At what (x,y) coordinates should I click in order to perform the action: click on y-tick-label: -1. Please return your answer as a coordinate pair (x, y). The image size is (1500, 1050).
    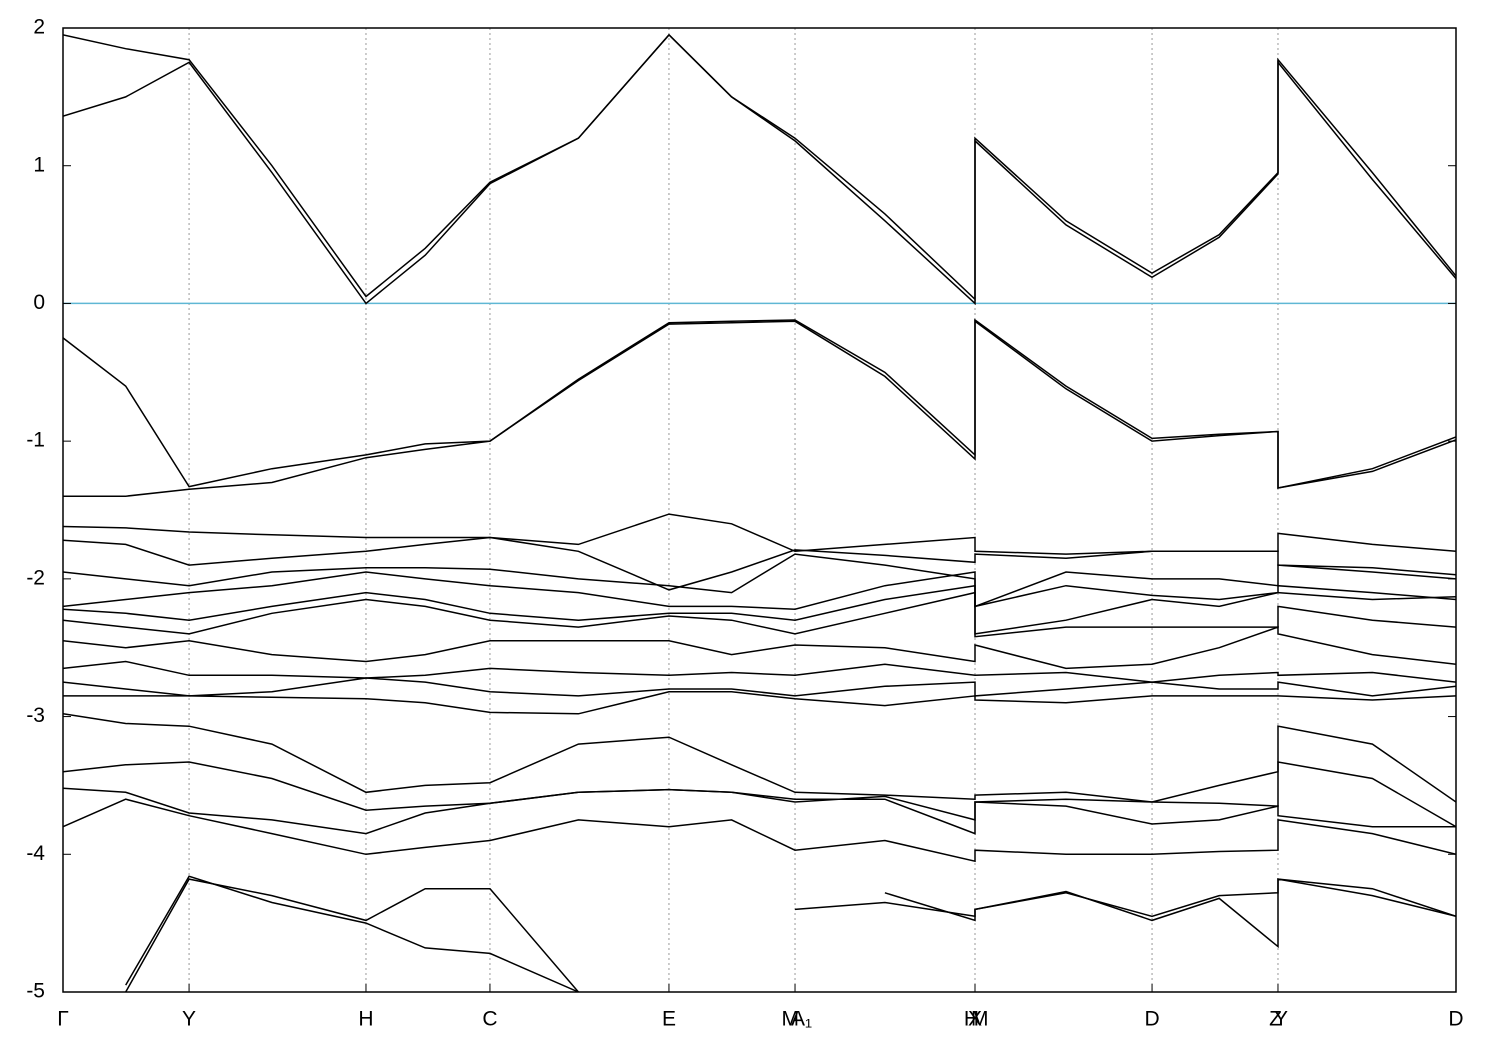
    Looking at the image, I should click on (35, 440).